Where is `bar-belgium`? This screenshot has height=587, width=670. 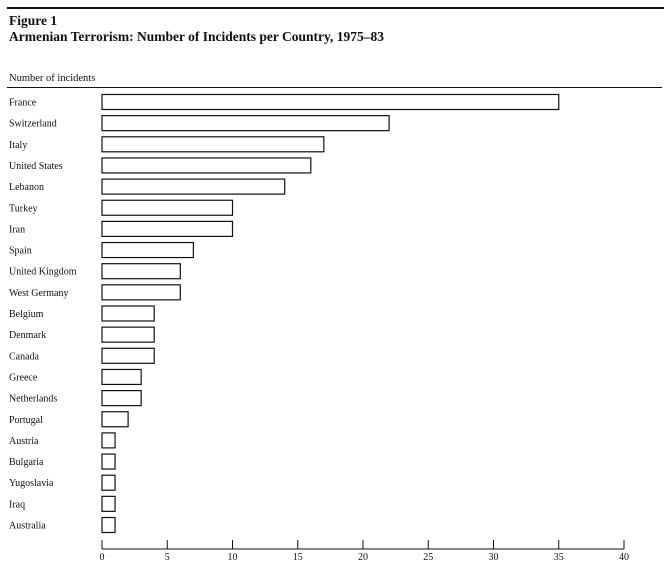
bar-belgium is located at coordinates (128, 313).